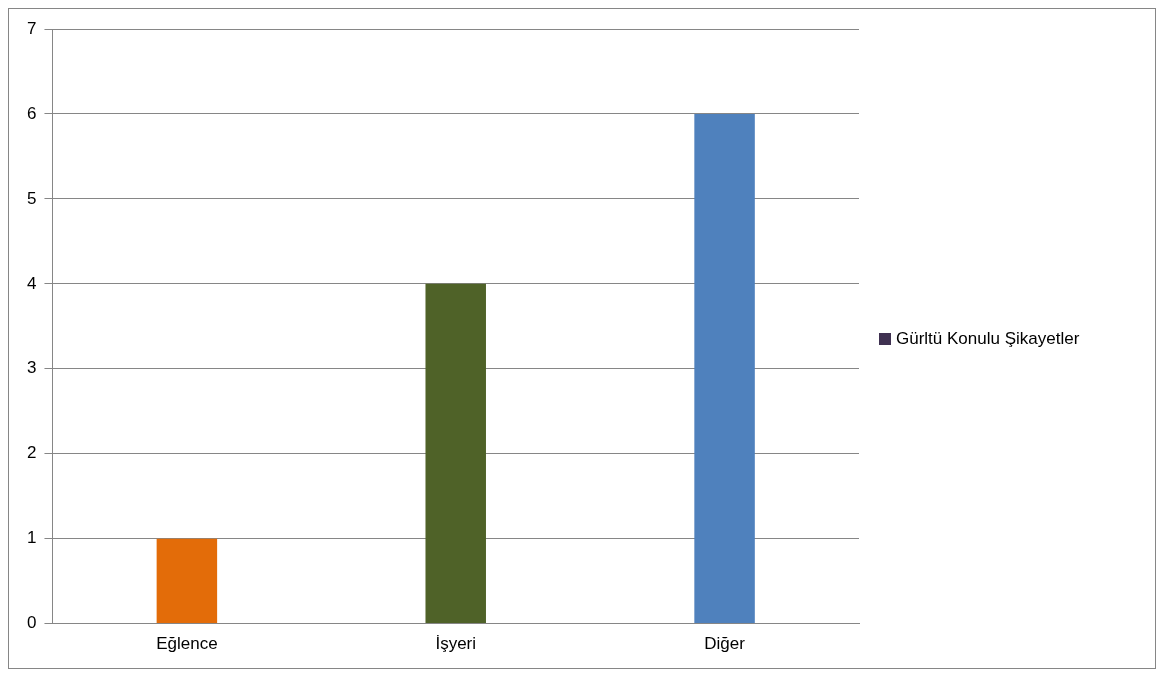 The height and width of the screenshot is (677, 1164). I want to click on y-tick-label: 4, so click(31, 283).